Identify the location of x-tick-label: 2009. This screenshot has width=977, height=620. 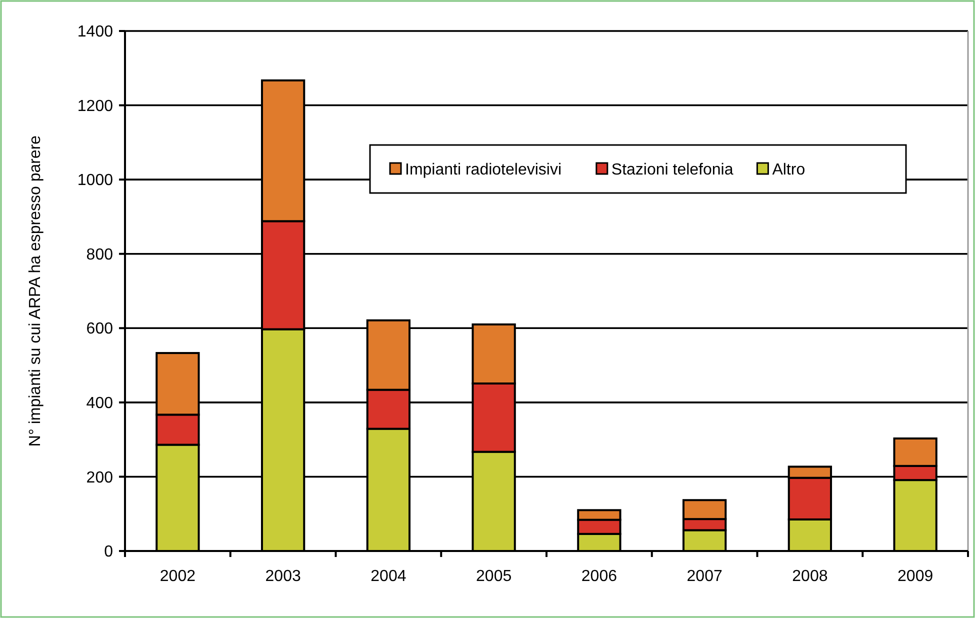
(916, 576).